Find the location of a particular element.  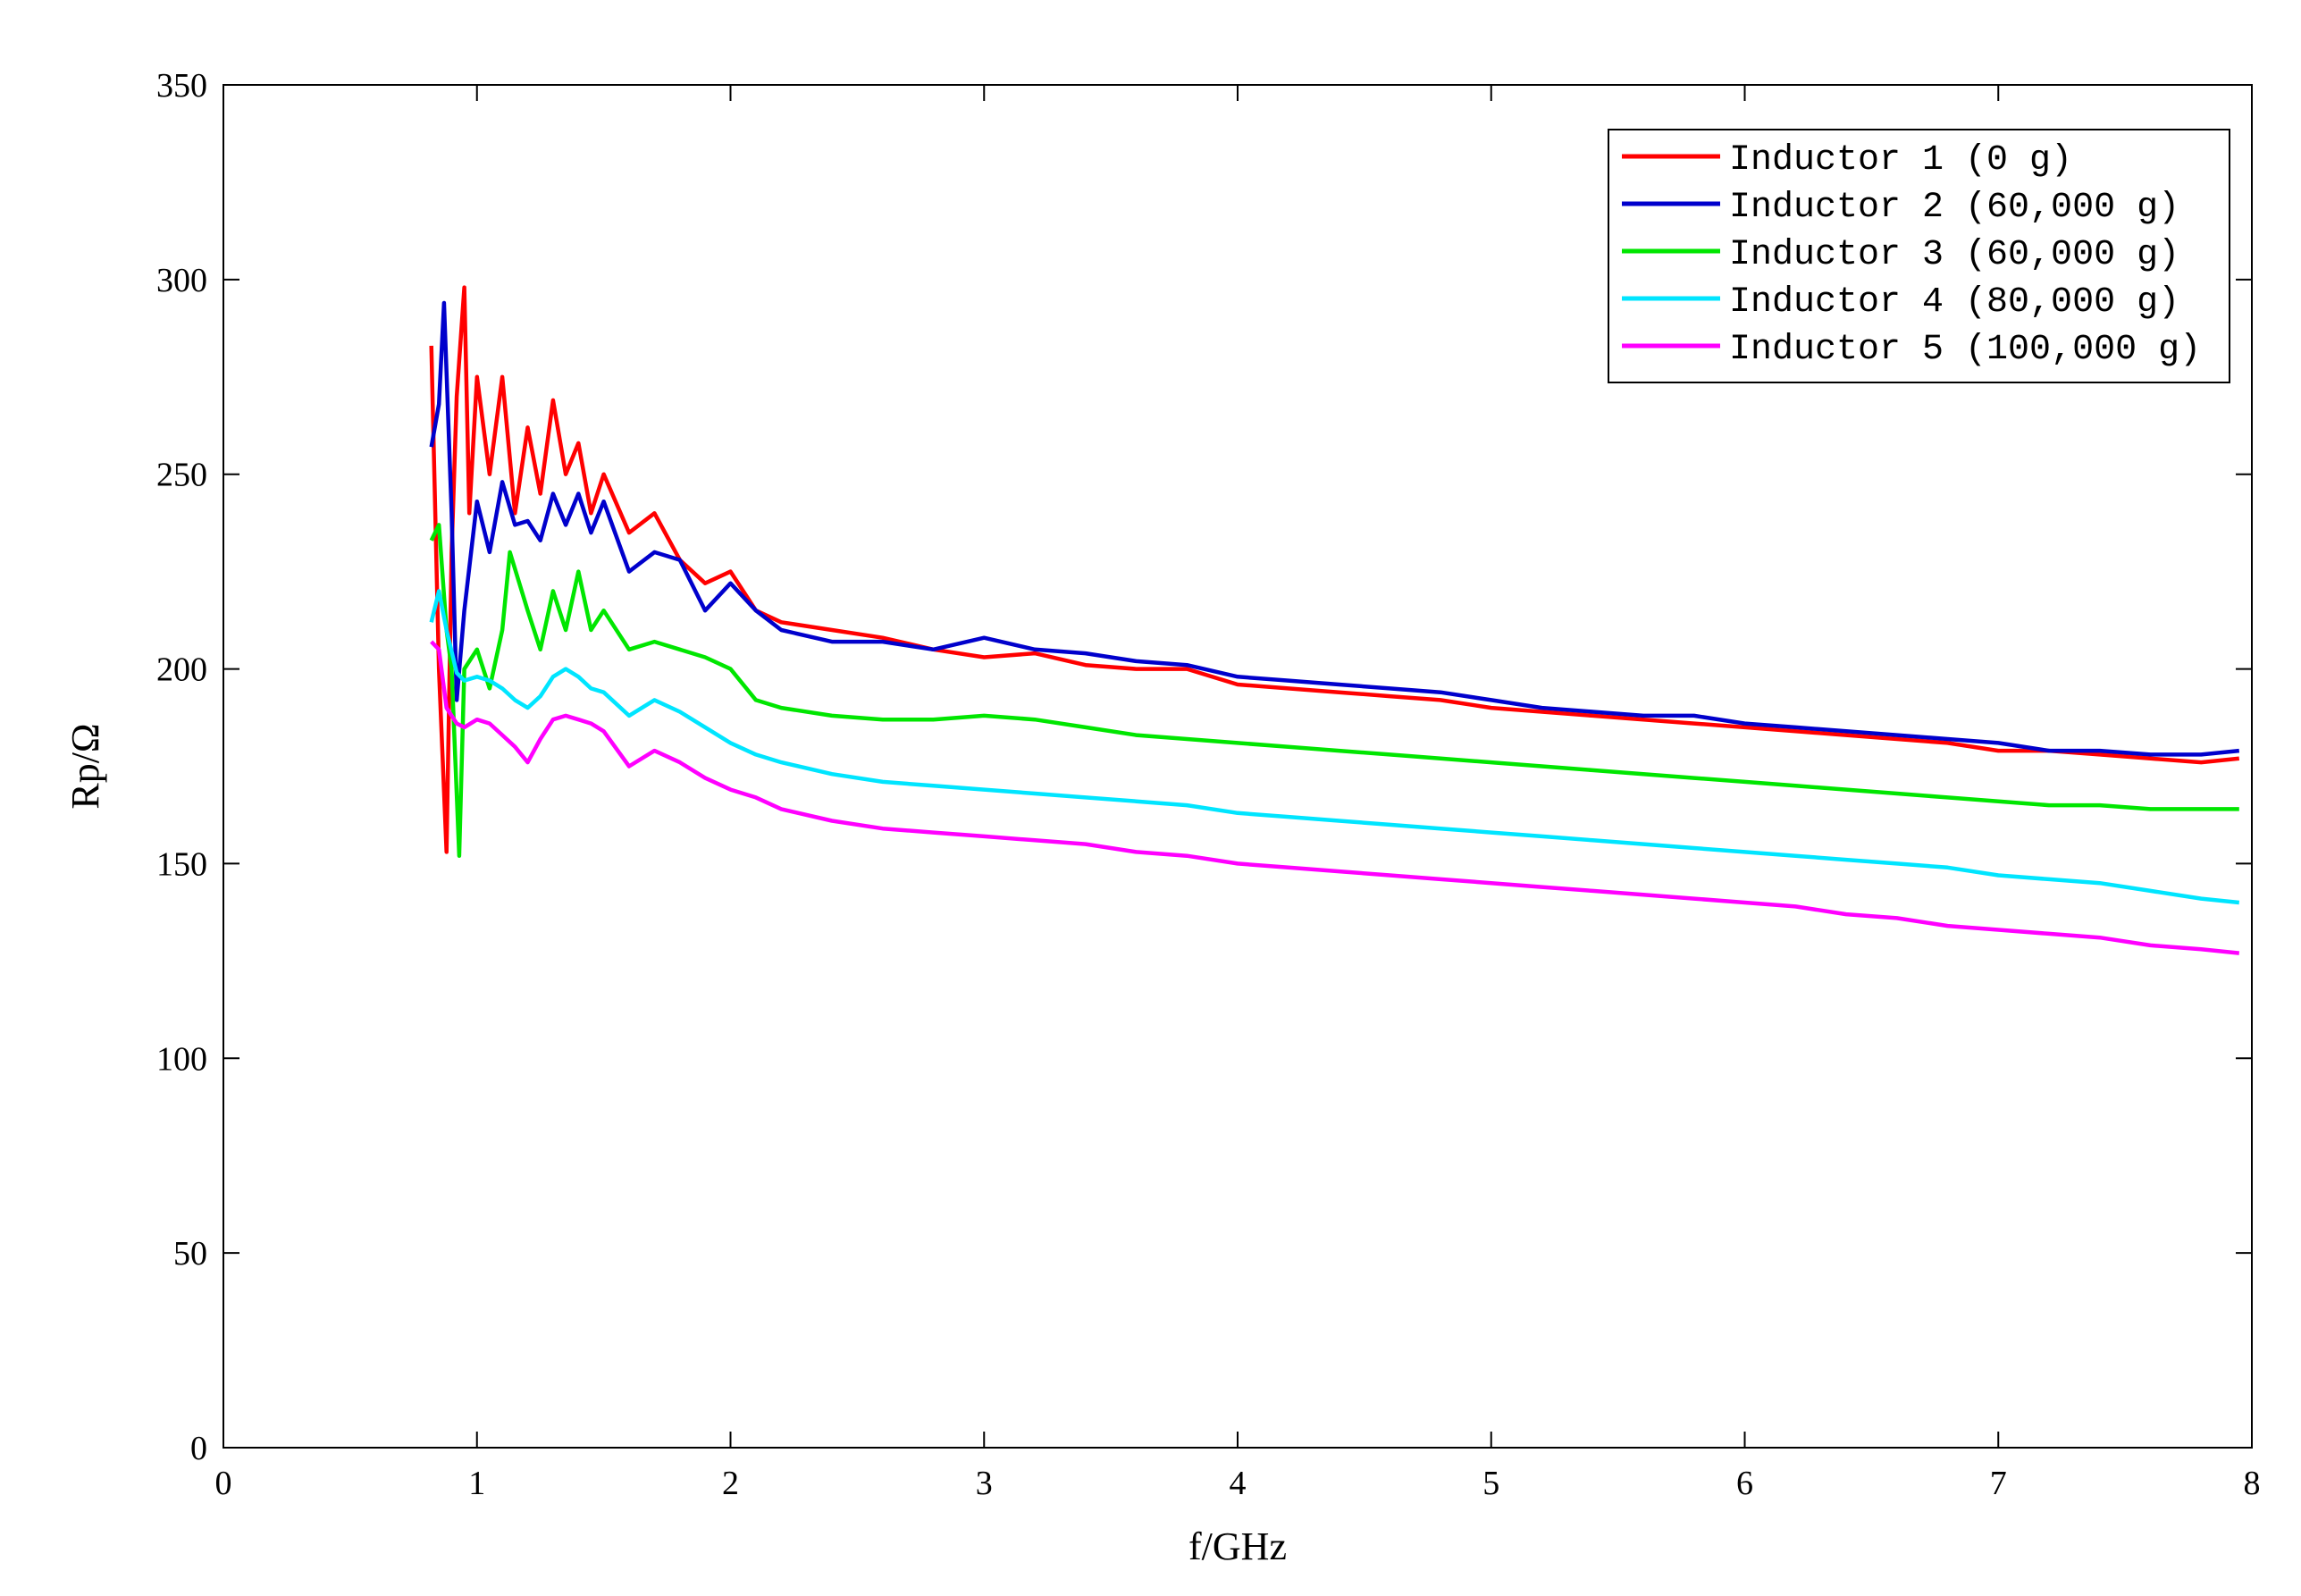

legend-label-3: Inductor 3 (60,000 g) is located at coordinates (1954, 255).